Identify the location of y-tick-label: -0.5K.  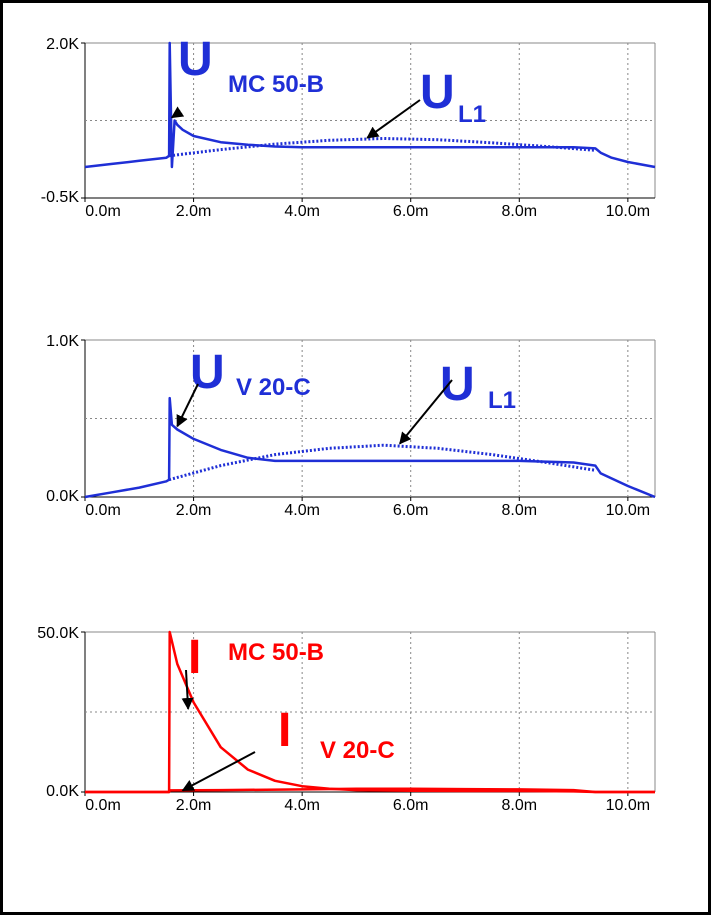
(60, 197).